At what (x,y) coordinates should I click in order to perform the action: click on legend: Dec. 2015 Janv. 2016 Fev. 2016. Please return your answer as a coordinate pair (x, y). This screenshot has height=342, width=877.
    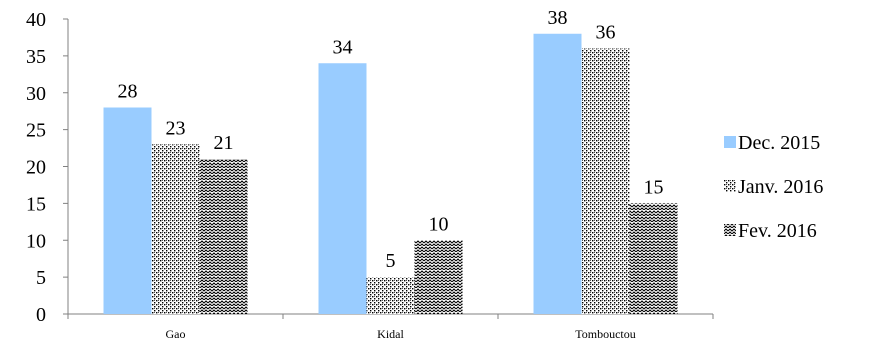
    Looking at the image, I should click on (773, 187).